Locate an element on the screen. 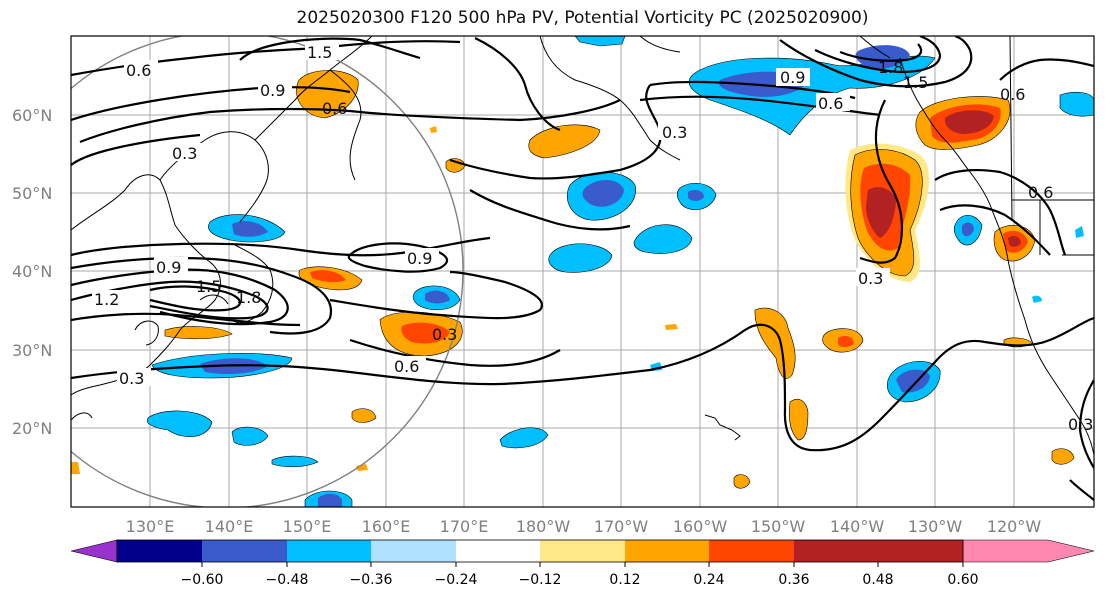 This screenshot has height=601, width=1105. colorbar-tick-label: −0.36 is located at coordinates (371, 580).